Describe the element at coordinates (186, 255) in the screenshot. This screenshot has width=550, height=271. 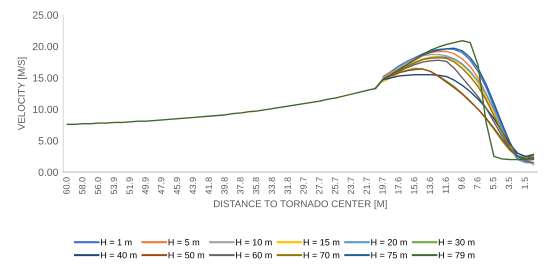
I see `legend-label: H = 50 m` at that location.